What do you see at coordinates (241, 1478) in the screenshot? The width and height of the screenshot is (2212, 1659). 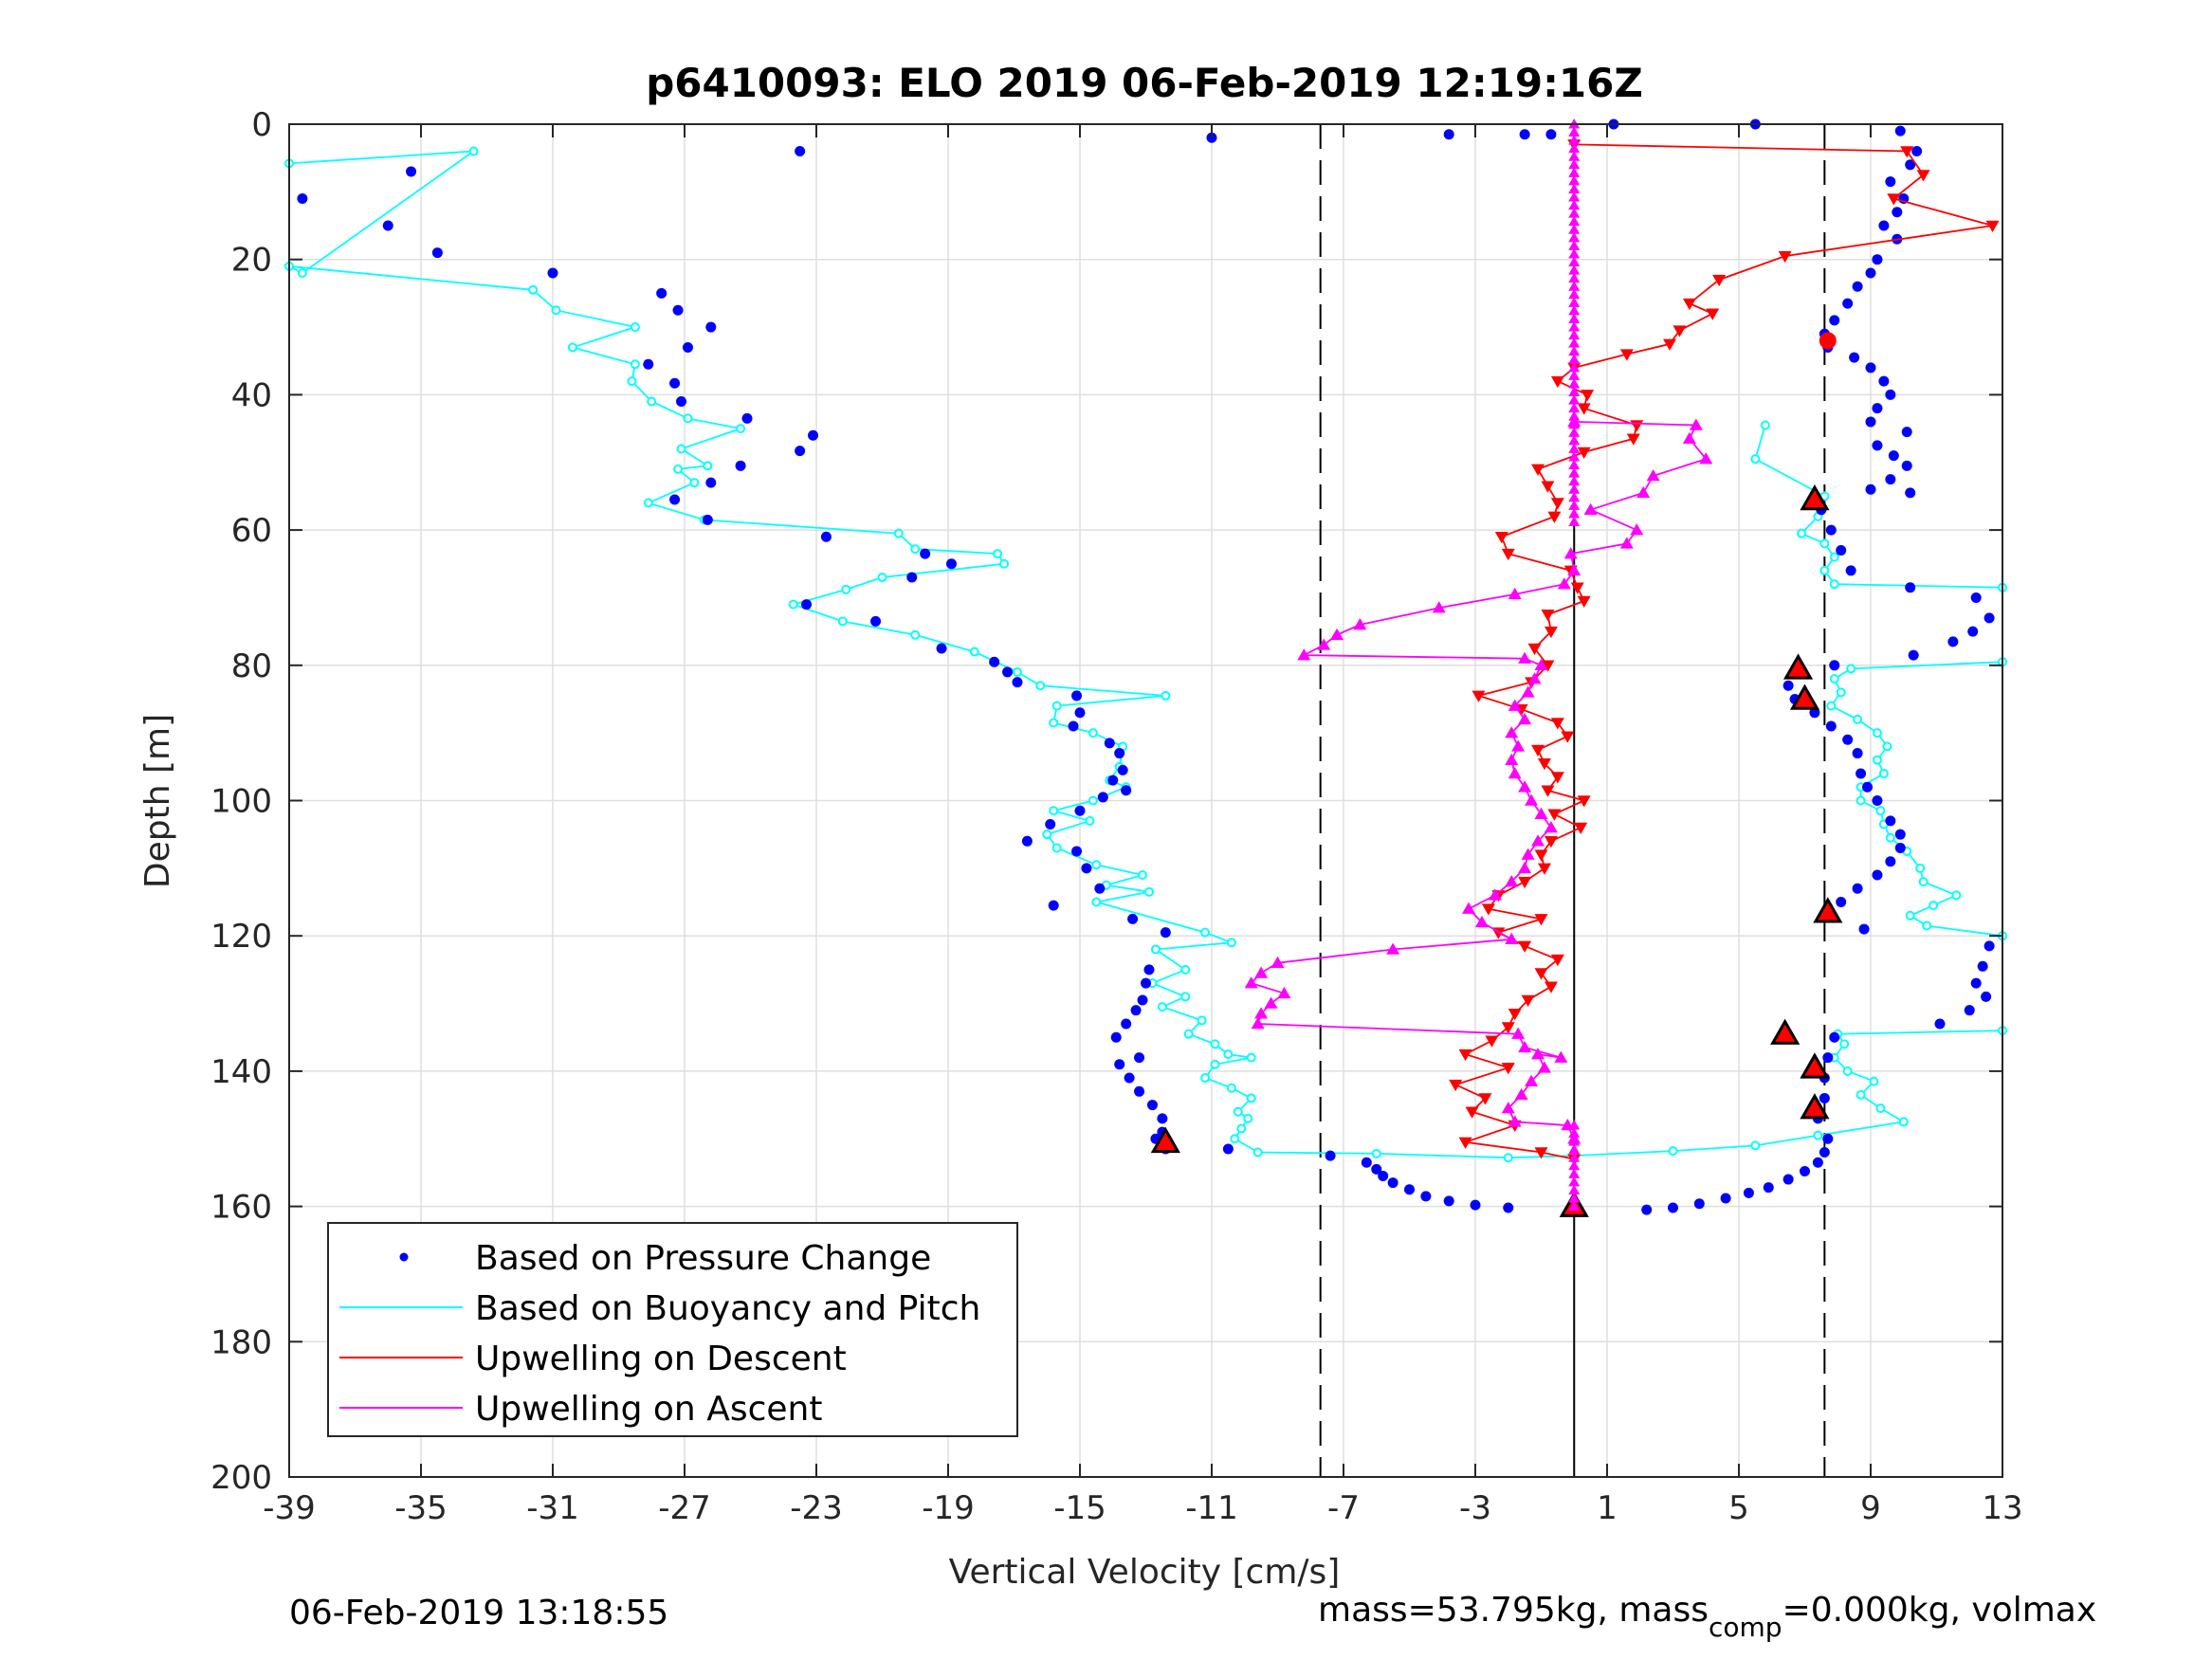 I see `y-tick-label: 200` at bounding box center [241, 1478].